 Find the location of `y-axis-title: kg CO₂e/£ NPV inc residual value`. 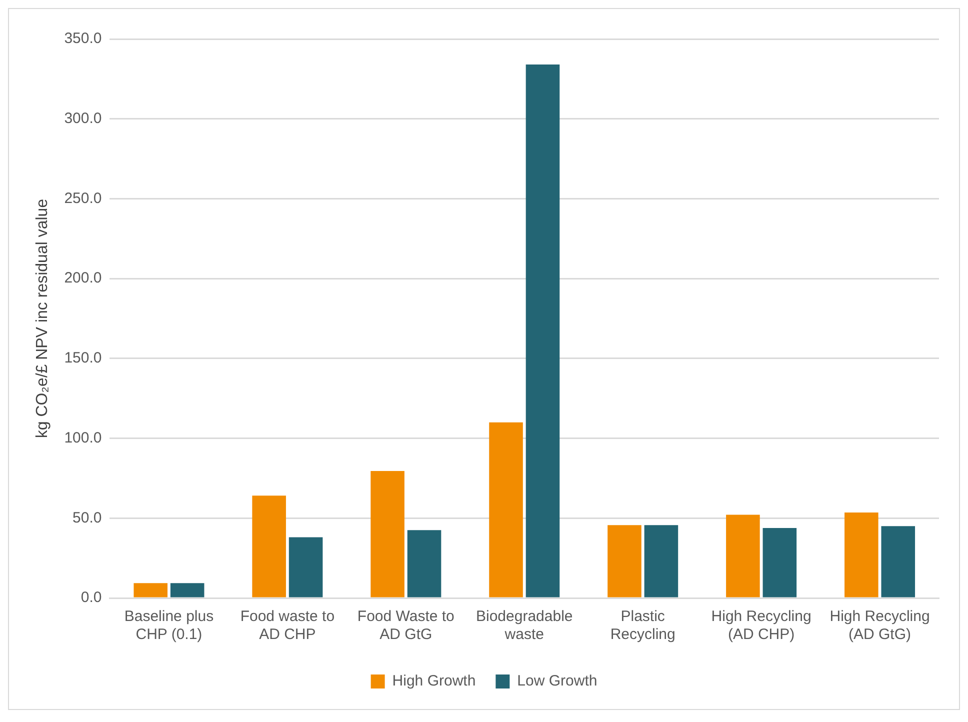

y-axis-title: kg CO₂e/£ NPV inc residual value is located at coordinates (43, 318).